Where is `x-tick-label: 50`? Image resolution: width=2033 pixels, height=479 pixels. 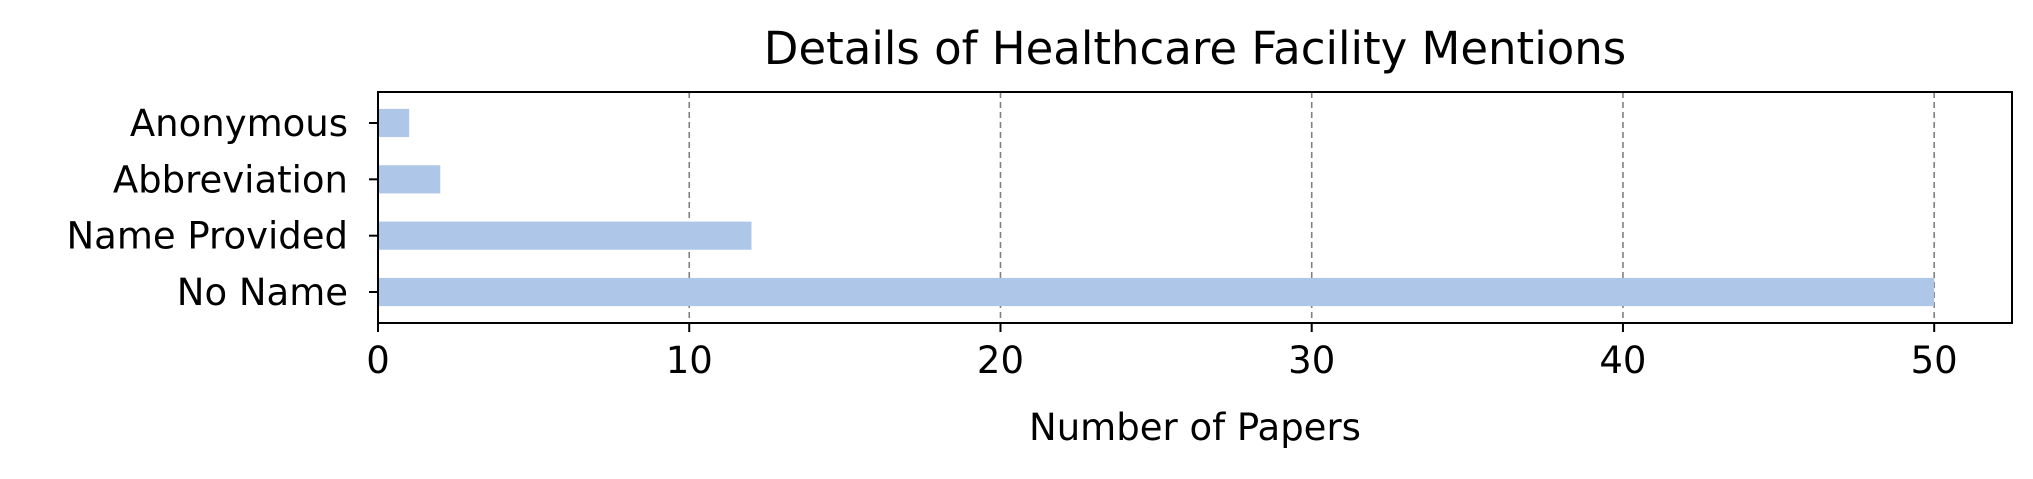
x-tick-label: 50 is located at coordinates (1934, 360).